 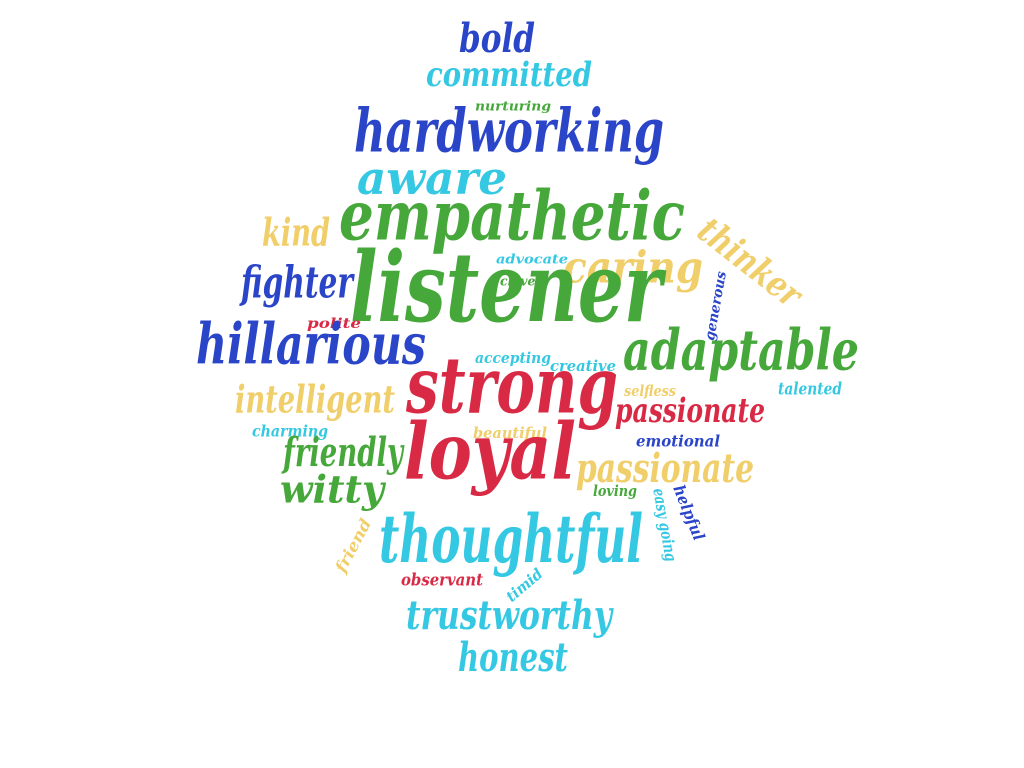 What do you see at coordinates (513, 657) in the screenshot?
I see `word-honest: honest` at bounding box center [513, 657].